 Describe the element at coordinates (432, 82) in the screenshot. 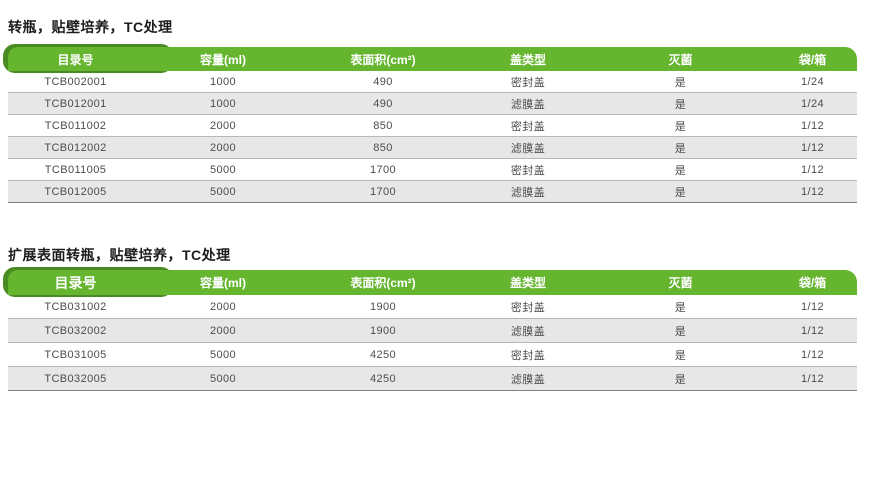

I see `table-row: TCB002001 1000 490 密封盖 是 1/24` at that location.